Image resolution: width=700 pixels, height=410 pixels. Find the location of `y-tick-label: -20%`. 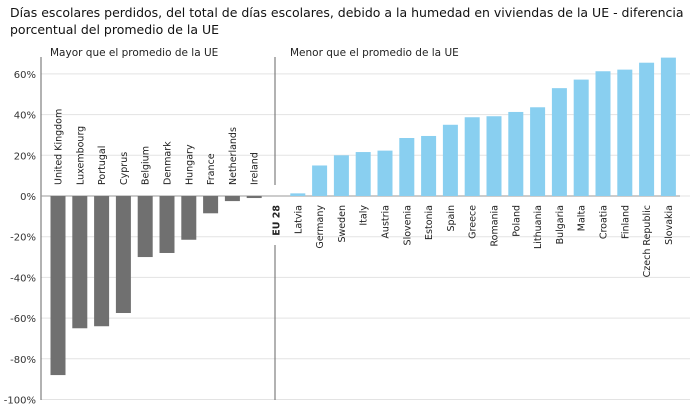

y-tick-label: -20% is located at coordinates (23, 238).